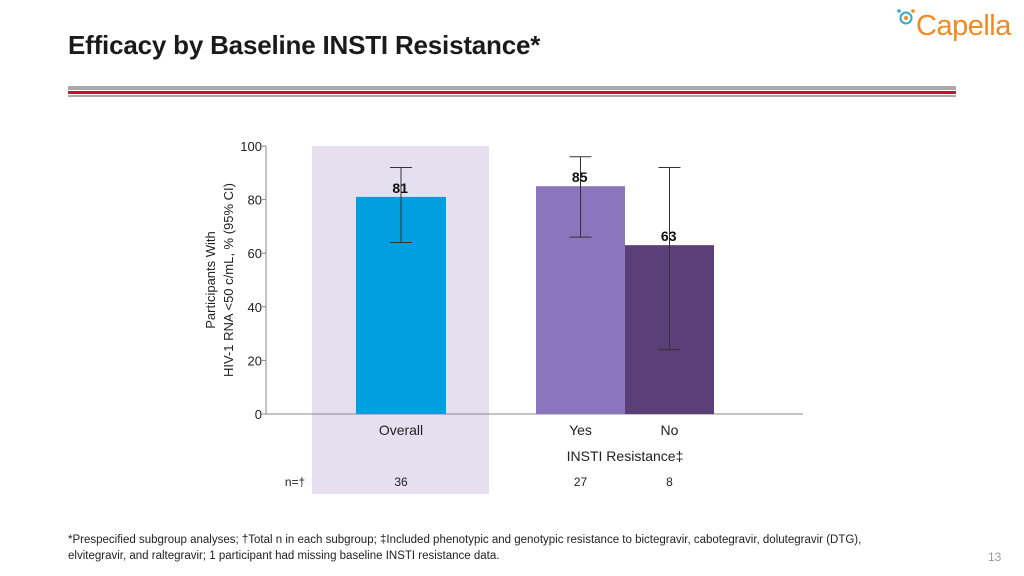 This screenshot has width=1024, height=576. Describe the element at coordinates (669, 482) in the screenshot. I see `n-value-label: 8` at that location.